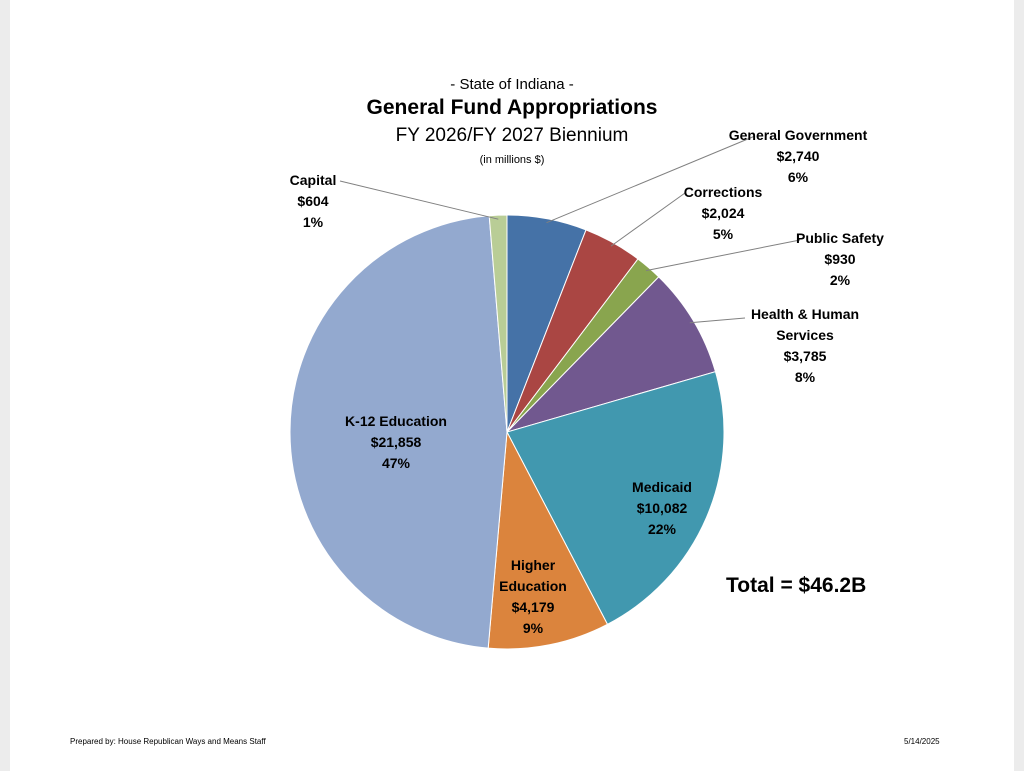 The image size is (1024, 771). What do you see at coordinates (533, 607) in the screenshot?
I see `label-higher-education-value: $4,179` at bounding box center [533, 607].